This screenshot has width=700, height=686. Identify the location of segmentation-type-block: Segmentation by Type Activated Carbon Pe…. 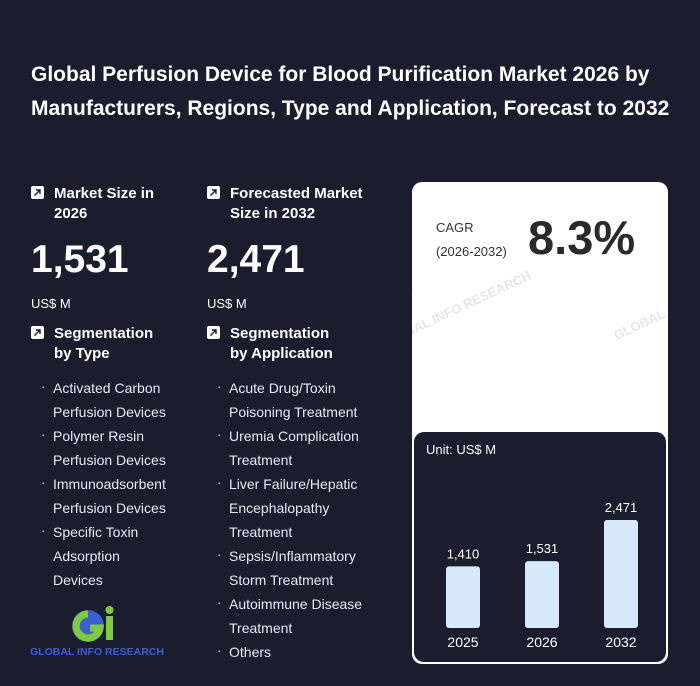
(111, 458).